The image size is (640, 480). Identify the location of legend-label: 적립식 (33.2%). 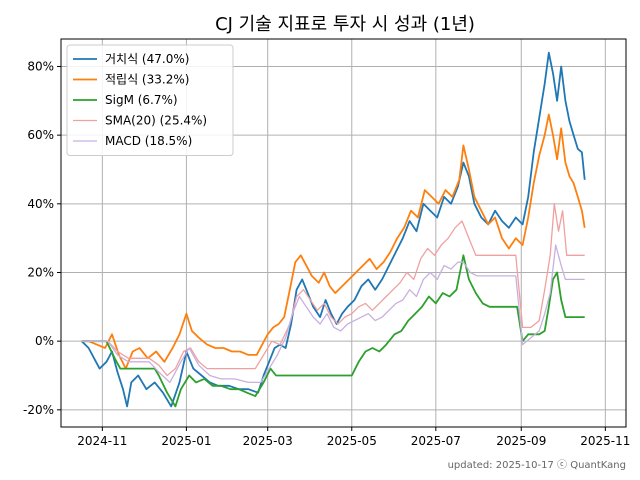
(147, 80).